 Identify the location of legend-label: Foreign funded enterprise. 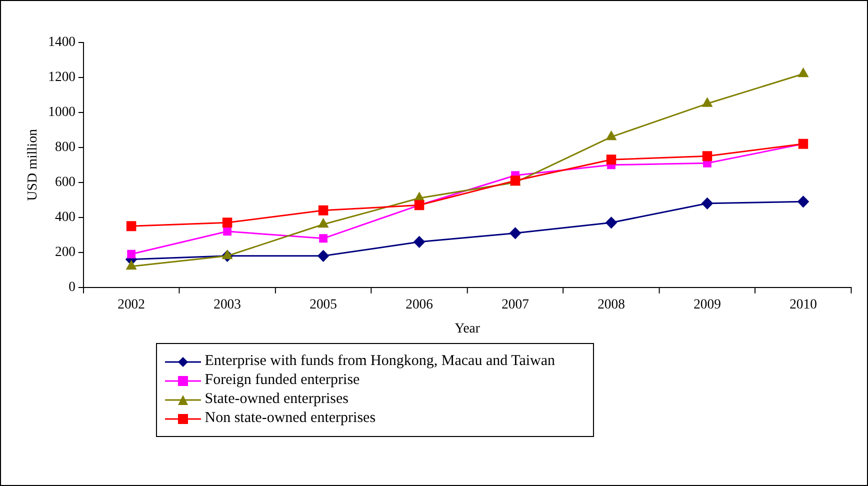
(282, 380).